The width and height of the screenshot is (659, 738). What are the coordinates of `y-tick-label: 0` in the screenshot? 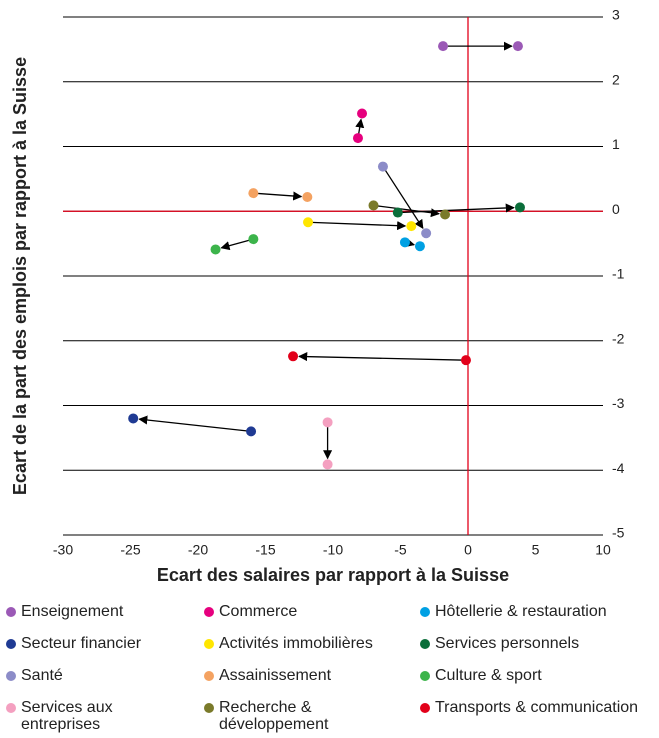 It's located at (616, 209).